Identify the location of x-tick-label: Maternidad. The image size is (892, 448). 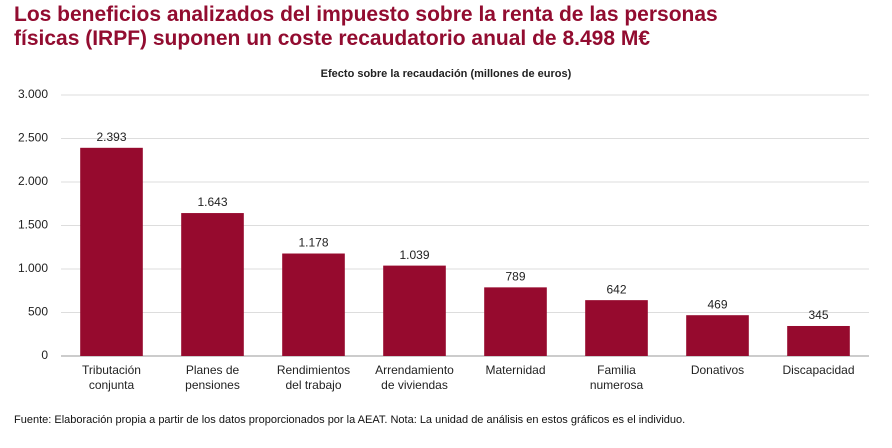
(515, 370).